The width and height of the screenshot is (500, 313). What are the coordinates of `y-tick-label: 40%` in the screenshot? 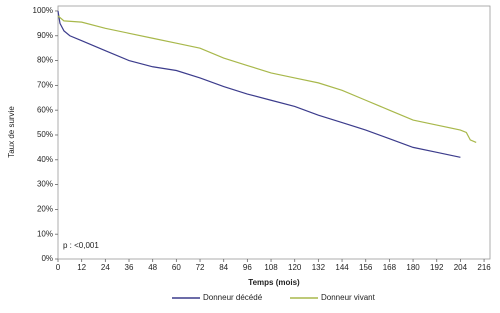 It's located at (45, 159).